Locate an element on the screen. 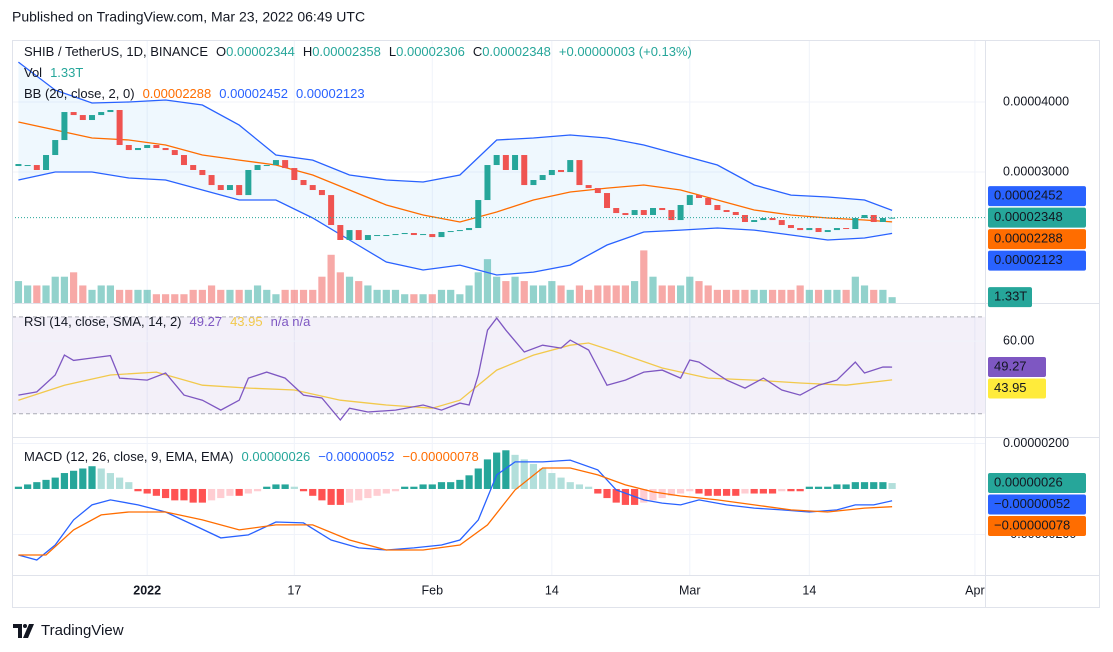 This screenshot has height=652, width=1113. rsi-value: 49.27 is located at coordinates (206, 321).